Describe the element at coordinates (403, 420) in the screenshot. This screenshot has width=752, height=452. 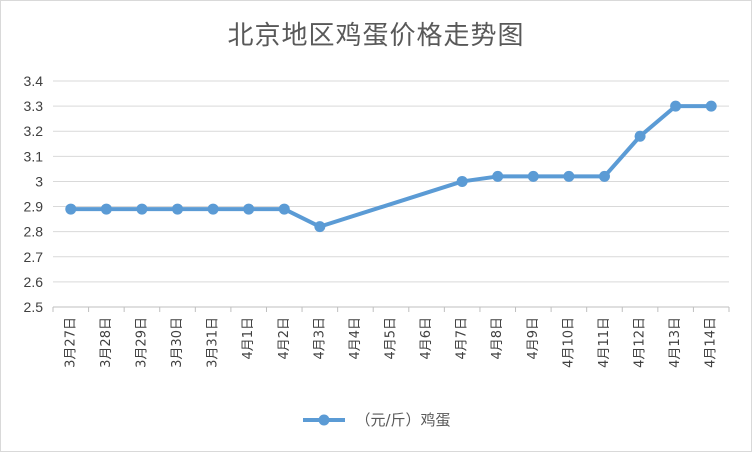
I see `legend-label: （元/斤）鸡蛋` at that location.